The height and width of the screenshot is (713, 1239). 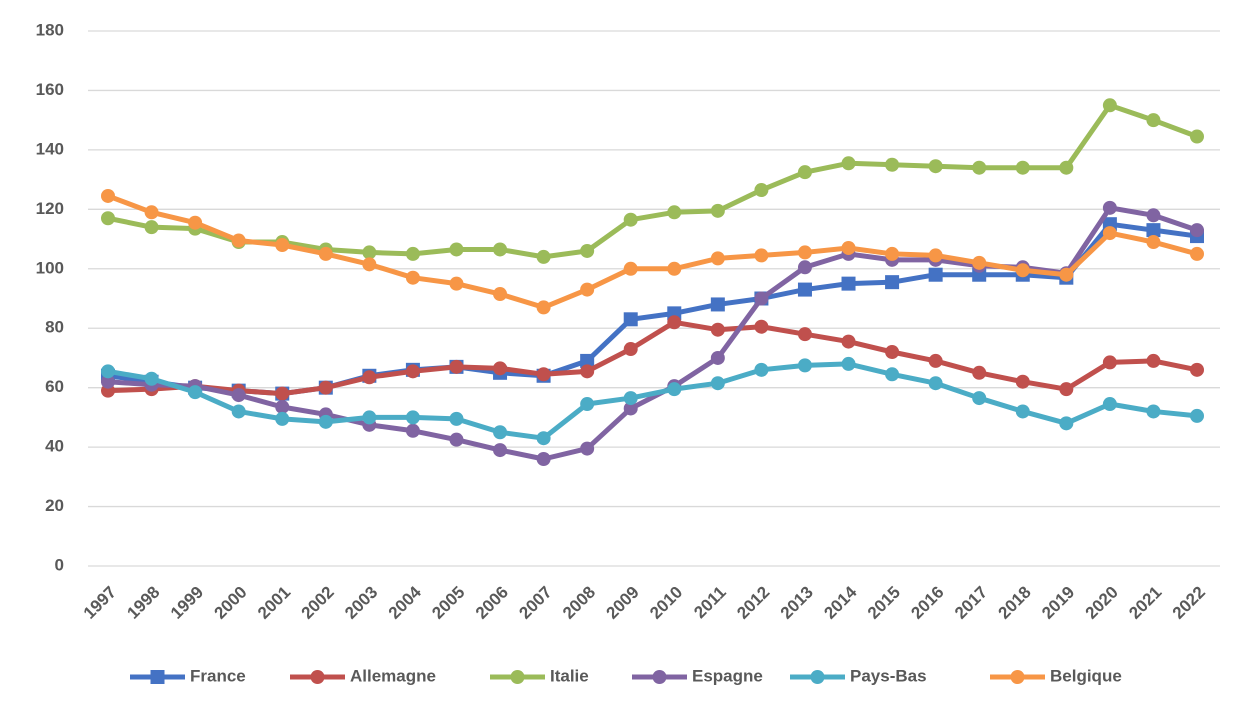 What do you see at coordinates (50, 208) in the screenshot?
I see `y-tick-label: 120` at bounding box center [50, 208].